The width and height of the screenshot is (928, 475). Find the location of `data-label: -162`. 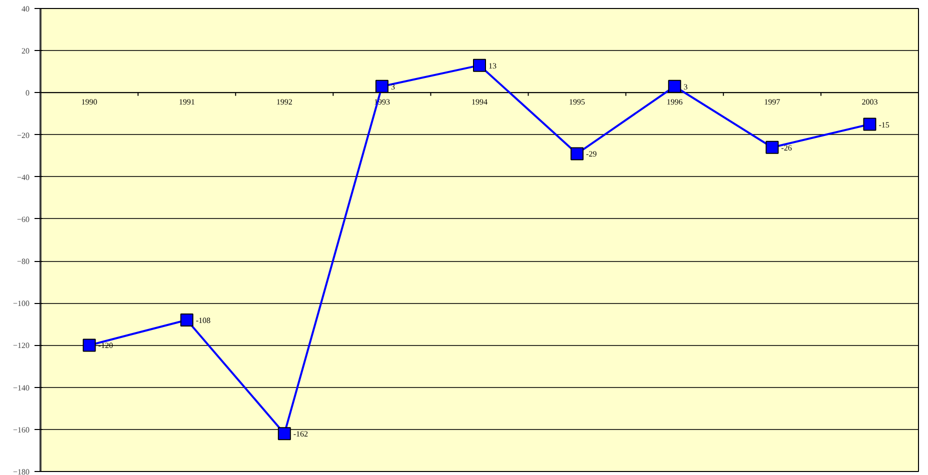

data-label: -162 is located at coordinates (300, 434).